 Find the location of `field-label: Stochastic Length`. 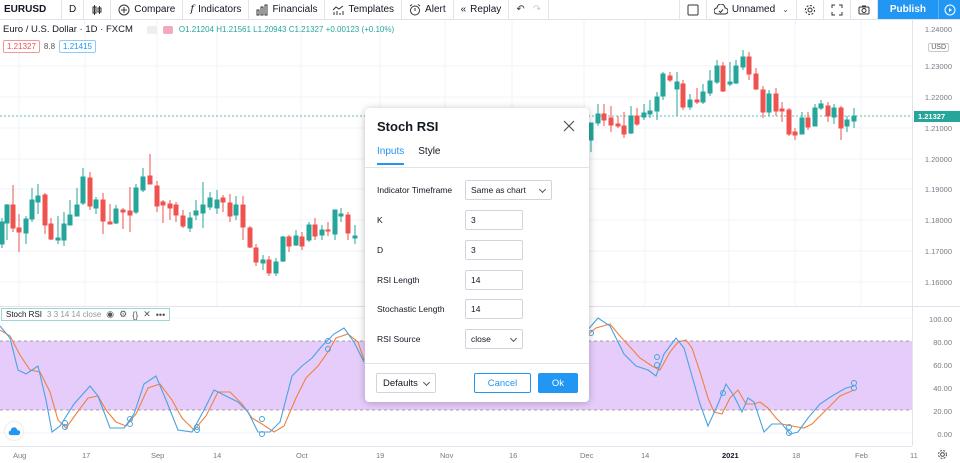

field-label: Stochastic Length is located at coordinates (411, 309).